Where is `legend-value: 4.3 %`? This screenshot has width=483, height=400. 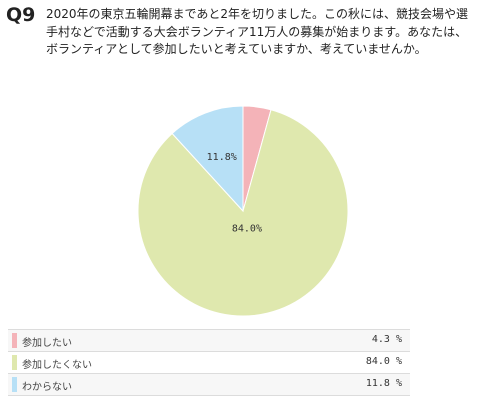 legend-value: 4.3 % is located at coordinates (386, 339).